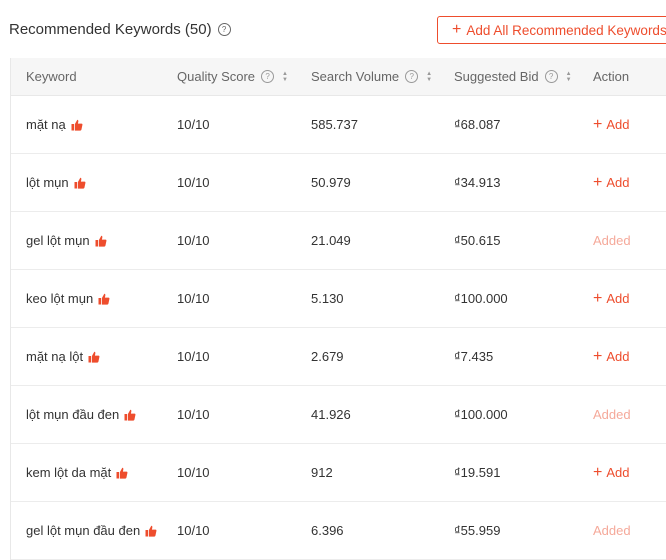 The image size is (666, 560). What do you see at coordinates (477, 124) in the screenshot?
I see `suggested-bid-cell: ₫68.087` at bounding box center [477, 124].